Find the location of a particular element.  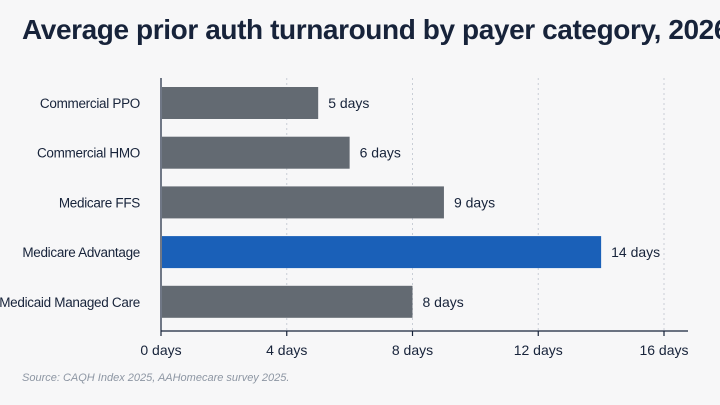

value-label: 8 days is located at coordinates (443, 302).